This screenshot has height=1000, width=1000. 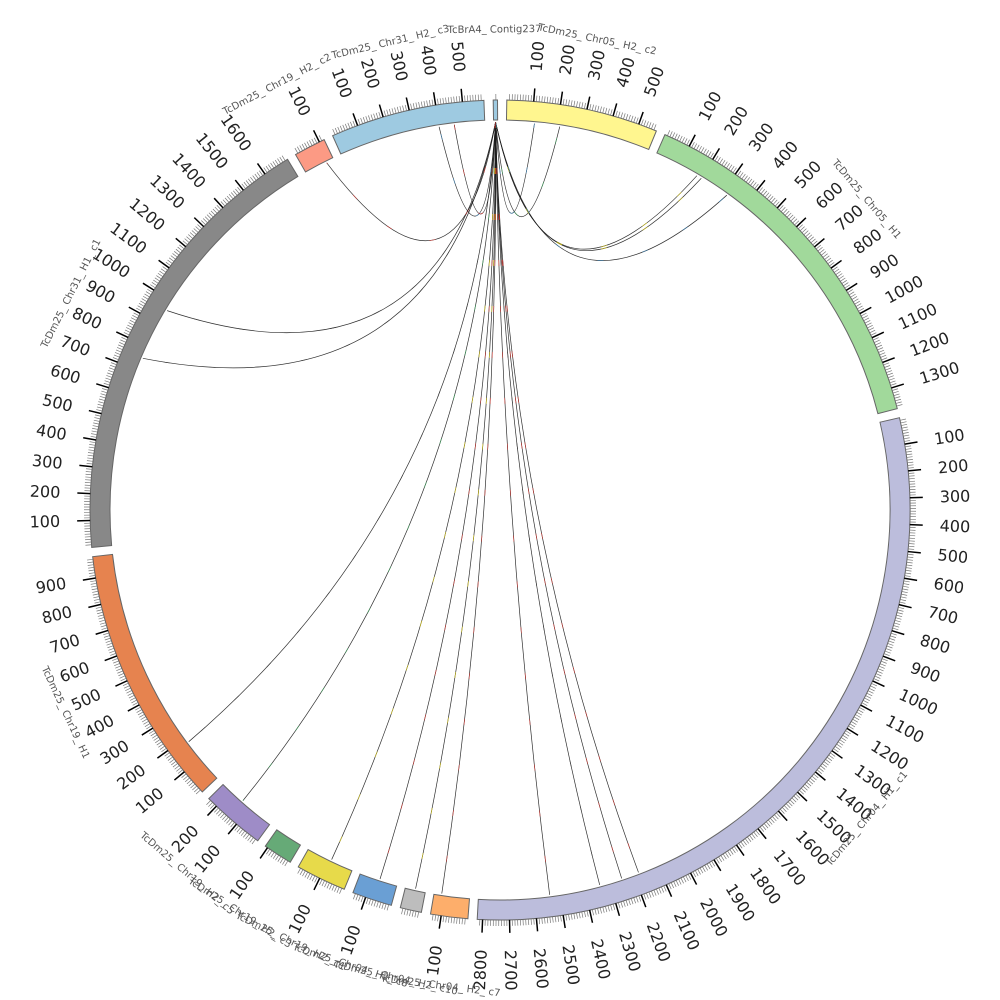 What do you see at coordinates (511, 970) in the screenshot?
I see `tick-label: 2700` at bounding box center [511, 970].